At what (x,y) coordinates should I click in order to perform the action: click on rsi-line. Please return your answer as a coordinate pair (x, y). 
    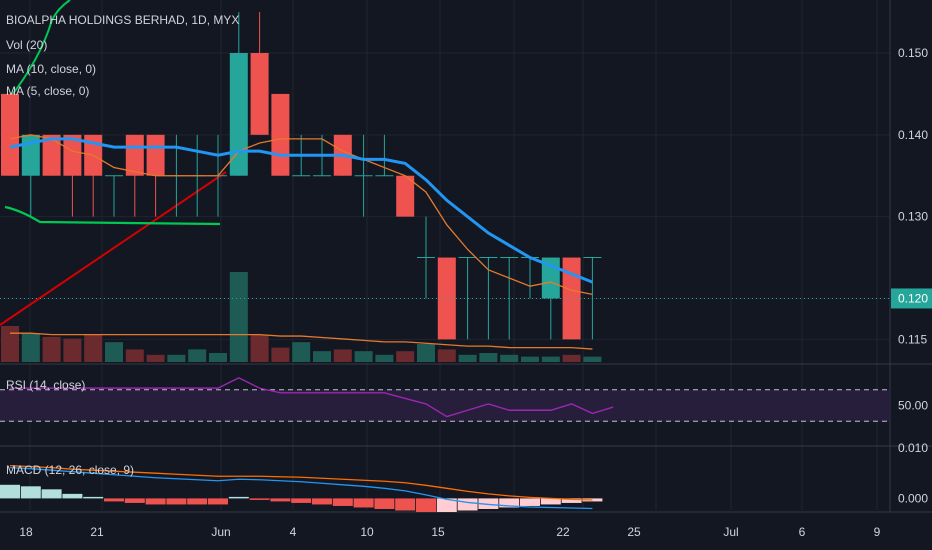
    Looking at the image, I should click on (312, 397).